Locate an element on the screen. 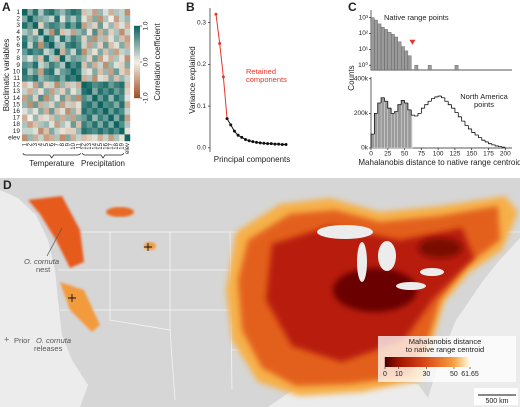 The width and height of the screenshot is (520, 407). release-markers is located at coordinates (110, 272).